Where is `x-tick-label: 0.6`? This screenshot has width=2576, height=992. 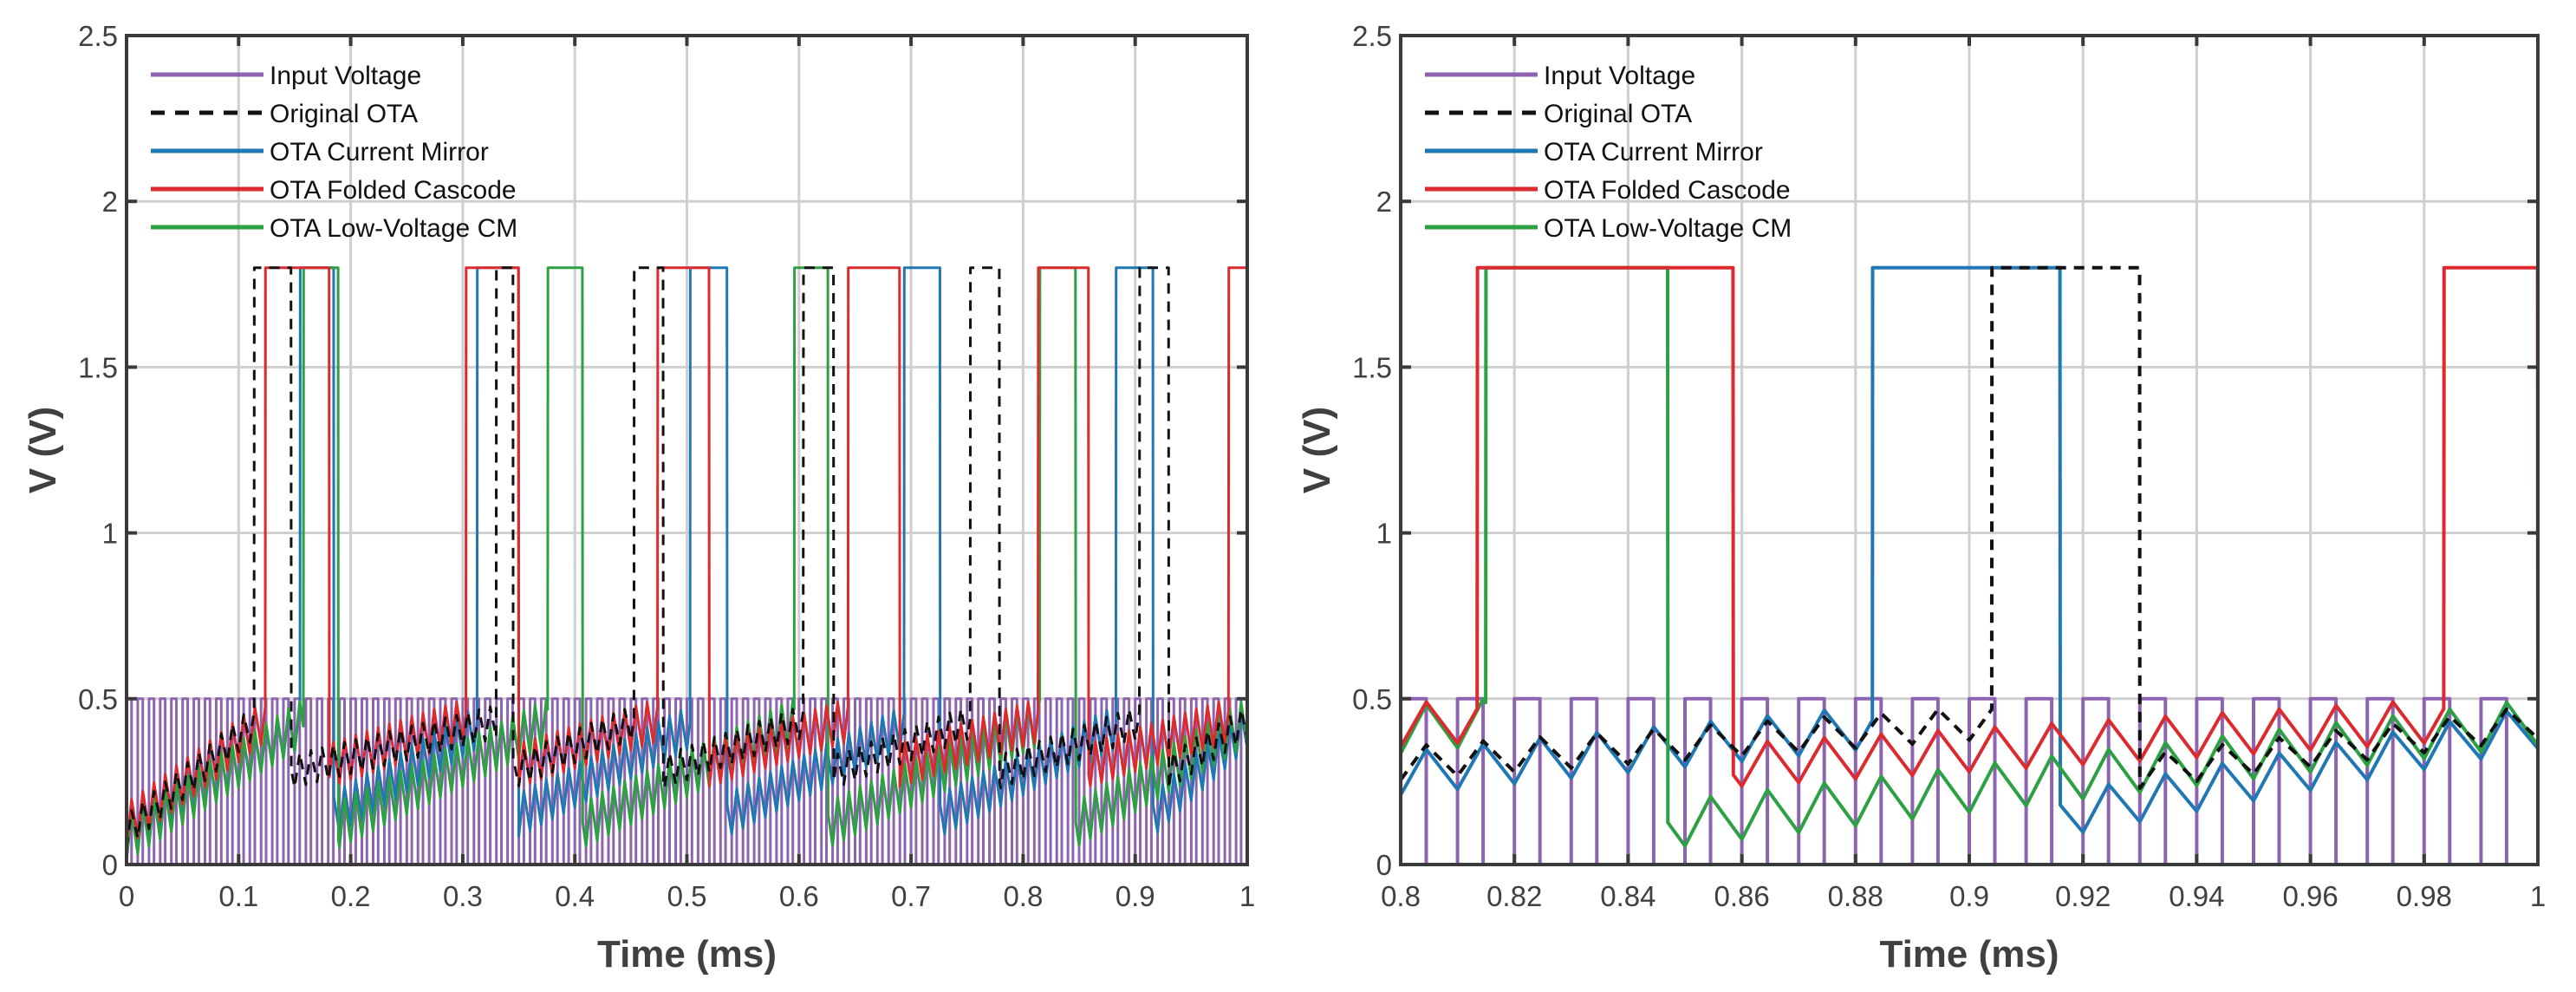
x-tick-label: 0.6 is located at coordinates (799, 896).